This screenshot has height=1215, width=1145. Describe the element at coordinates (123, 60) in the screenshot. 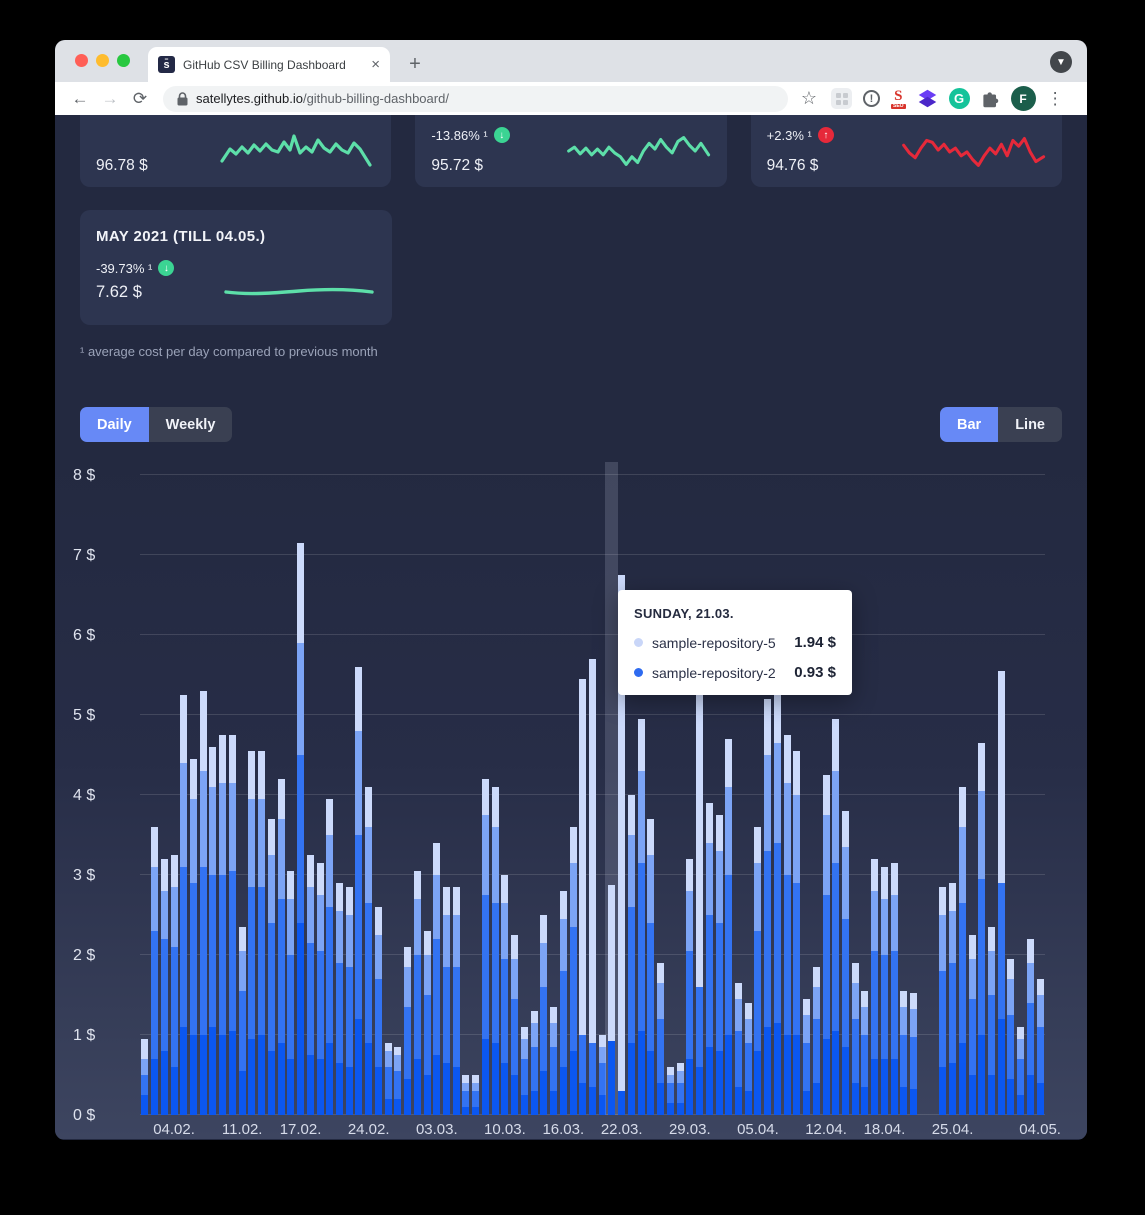

I see `maximize-window-button` at that location.